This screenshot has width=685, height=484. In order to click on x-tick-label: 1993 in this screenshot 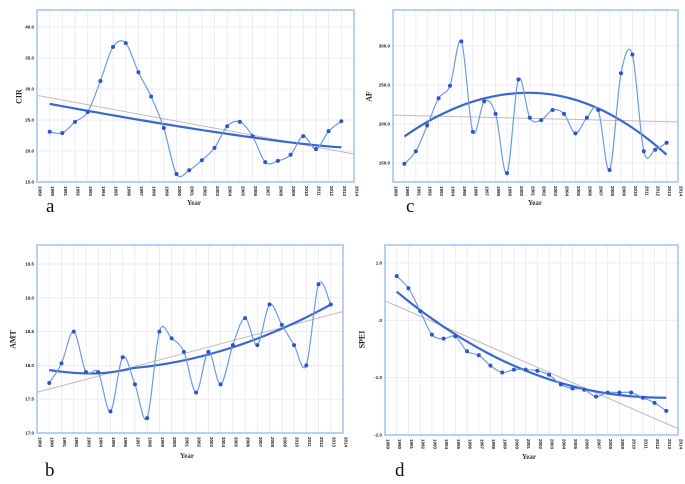, I will do `click(88, 442)`.